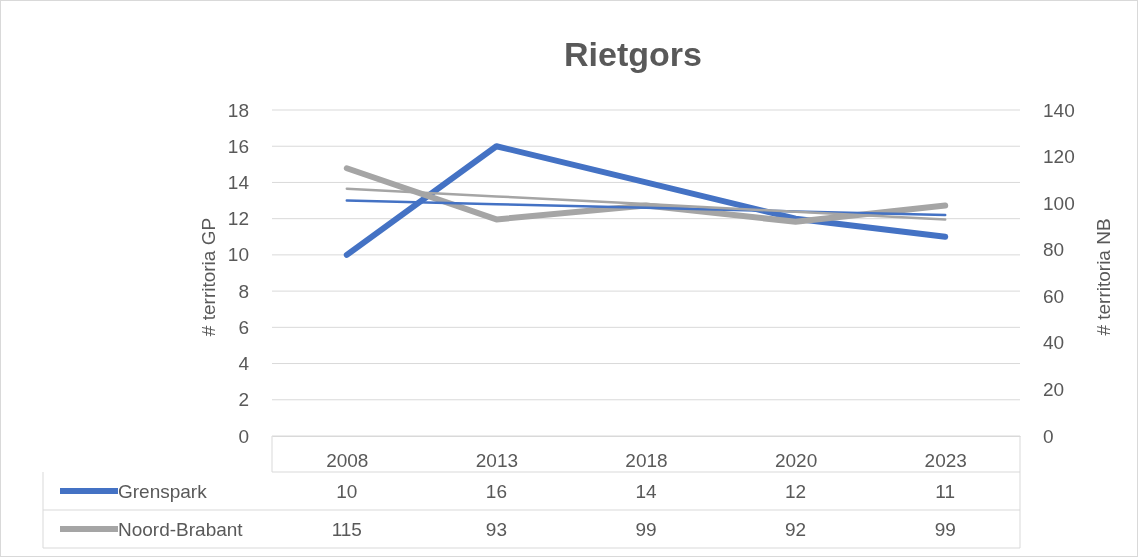 The height and width of the screenshot is (558, 1139). Describe the element at coordinates (181, 529) in the screenshot. I see `legend-label: Noord-Brabant` at that location.